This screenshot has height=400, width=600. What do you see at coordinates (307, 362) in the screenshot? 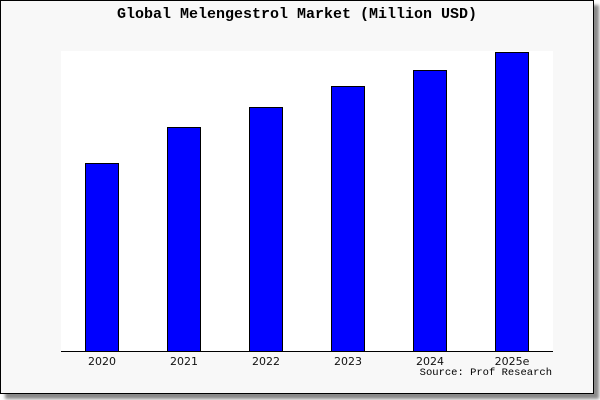
I see `x-axis-labels: 2020 2021 2022 2023 2024 2025e` at bounding box center [307, 362].